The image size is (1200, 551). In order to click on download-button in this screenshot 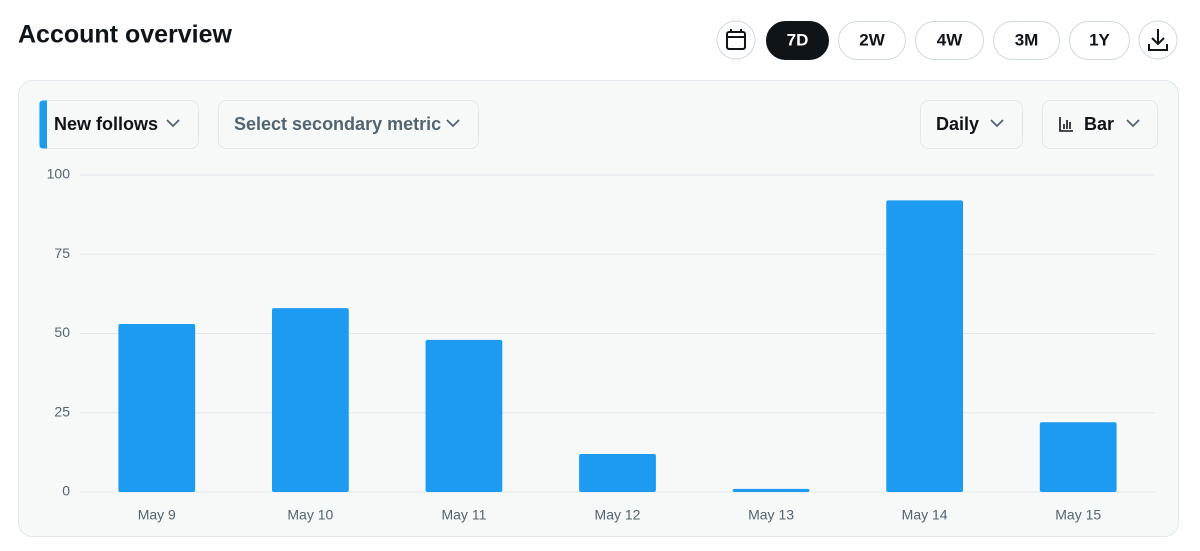, I will do `click(1158, 40)`.